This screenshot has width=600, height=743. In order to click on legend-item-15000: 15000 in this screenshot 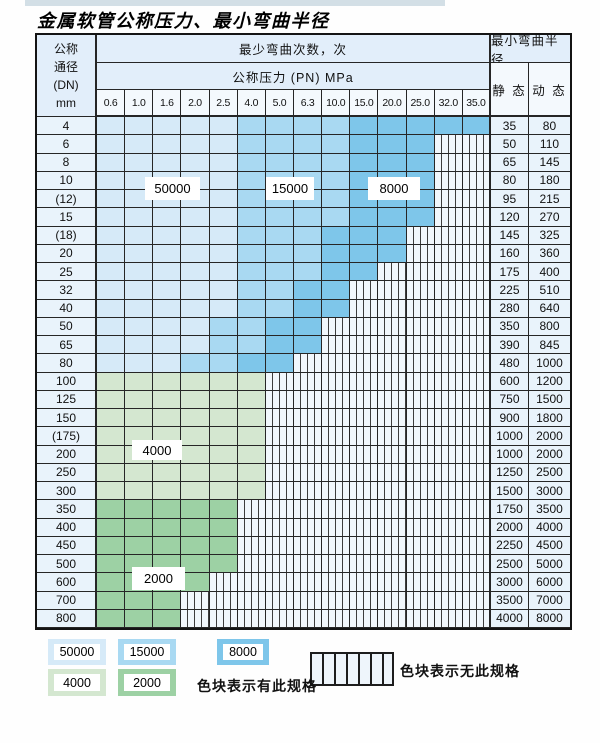, I will do `click(147, 652)`.